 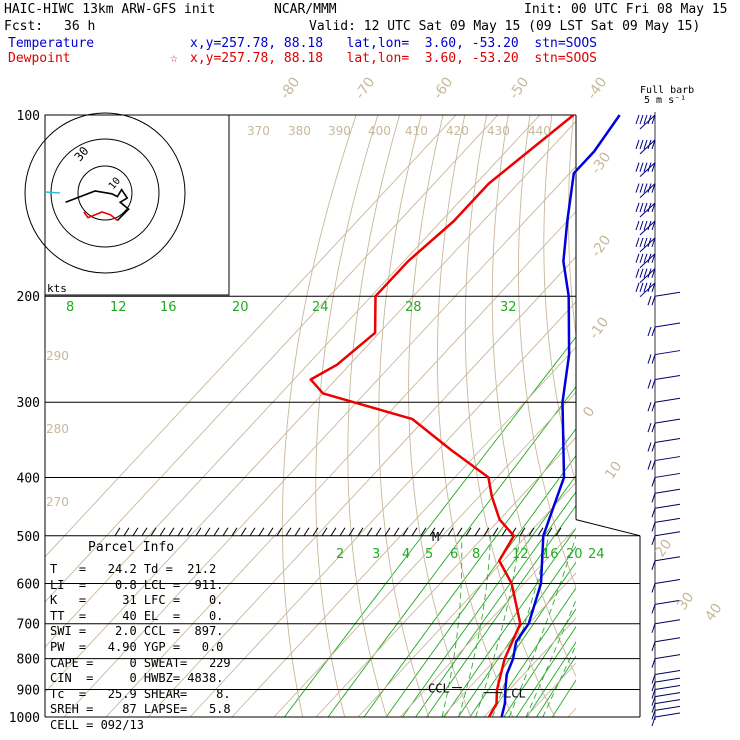 I want to click on mixing-ratio-label: 8, so click(x=70, y=307).